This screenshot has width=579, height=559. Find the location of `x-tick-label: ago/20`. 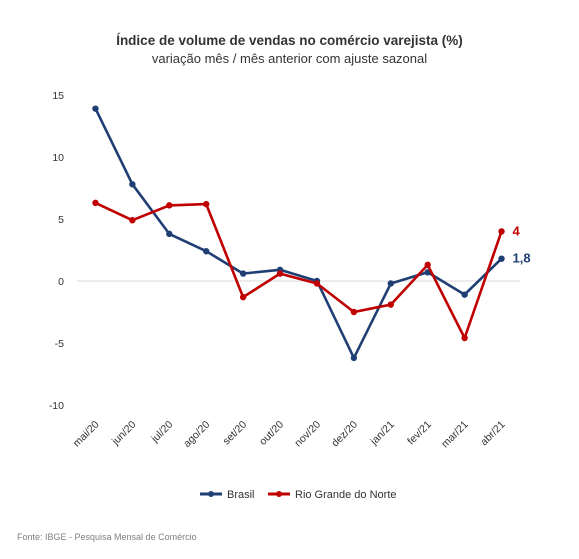

x-tick-label: ago/20 is located at coordinates (196, 434).